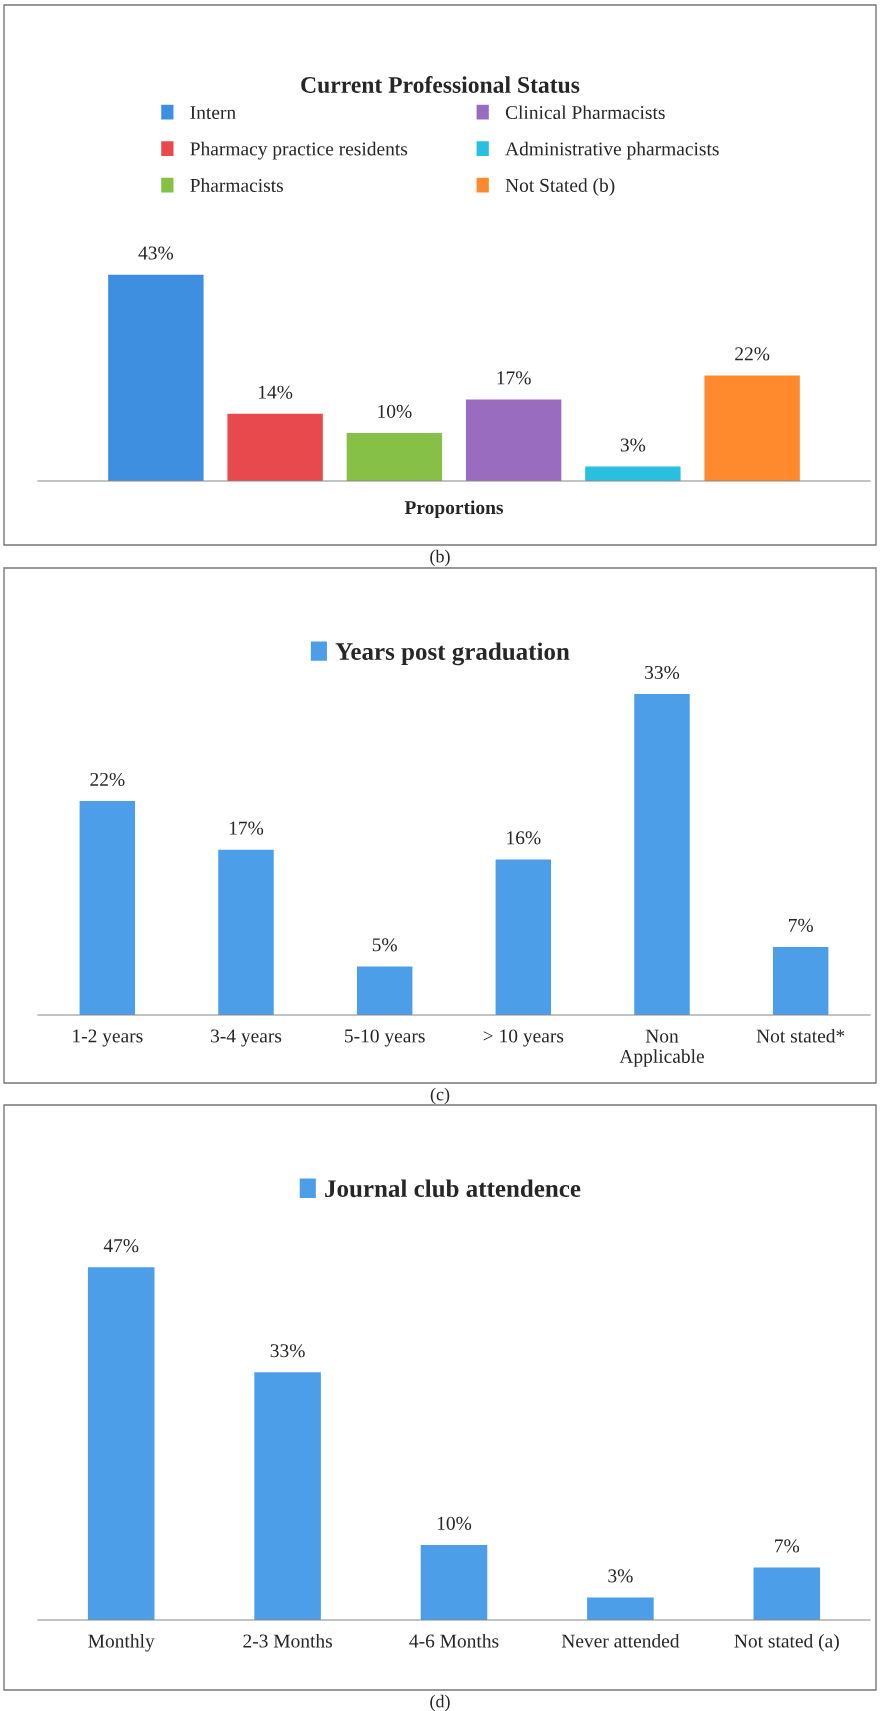 Image resolution: width=880 pixels, height=1711 pixels. What do you see at coordinates (620, 1640) in the screenshot?
I see `x-tick-label: Never attended` at bounding box center [620, 1640].